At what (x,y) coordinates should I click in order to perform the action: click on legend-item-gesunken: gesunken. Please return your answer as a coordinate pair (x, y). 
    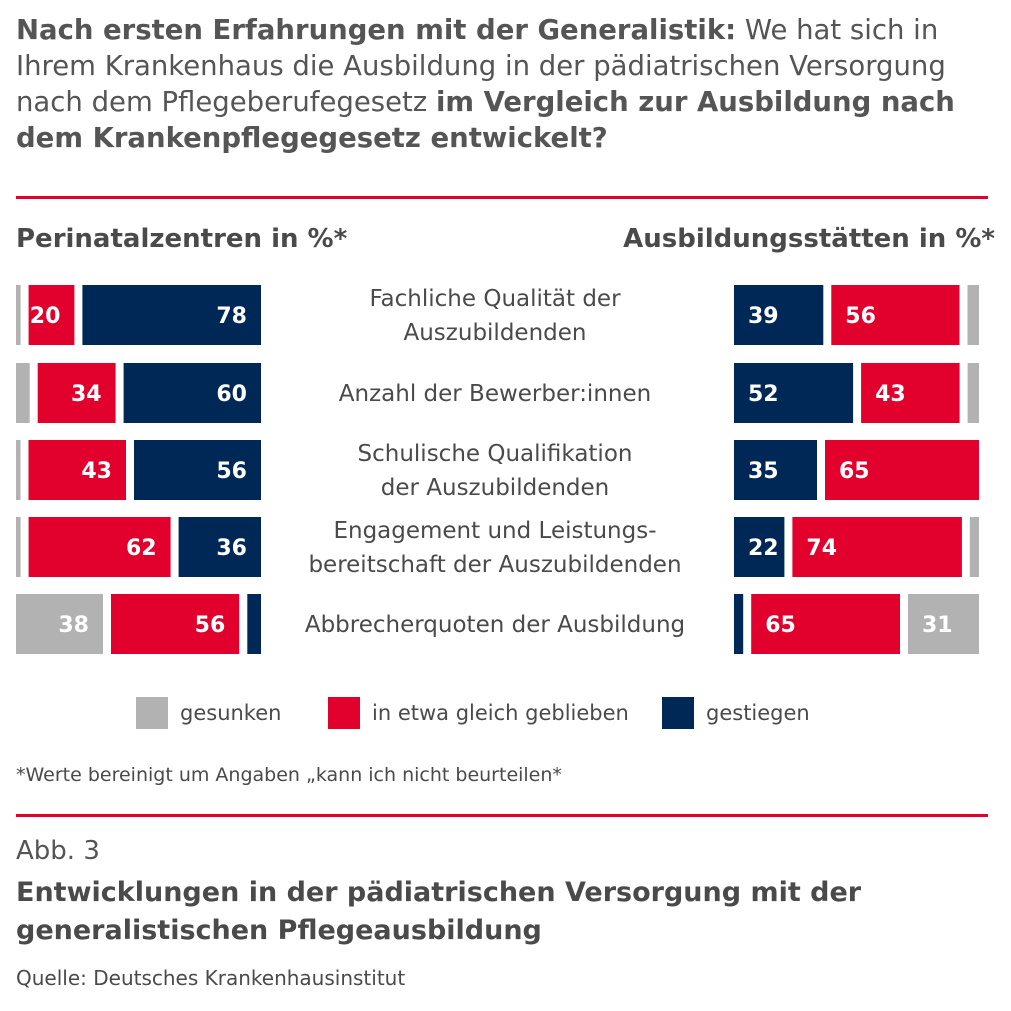
    Looking at the image, I should click on (208, 713).